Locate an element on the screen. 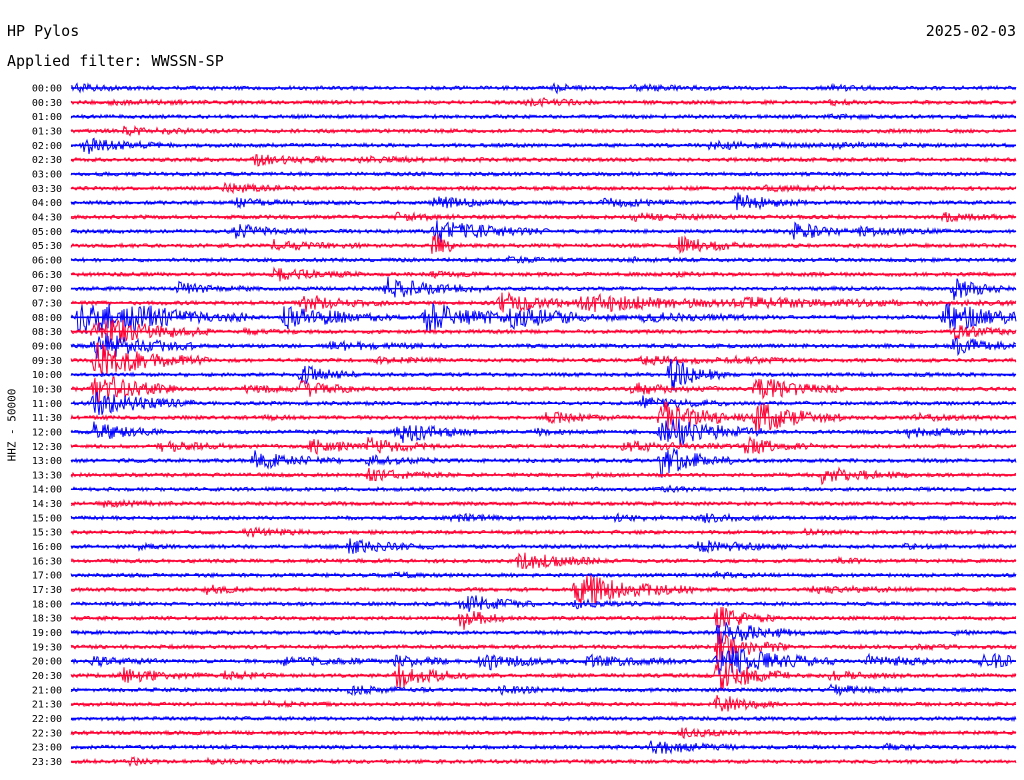 The height and width of the screenshot is (780, 1024). applied-filter: Applied filter: WWSSN-SP is located at coordinates (115, 61).